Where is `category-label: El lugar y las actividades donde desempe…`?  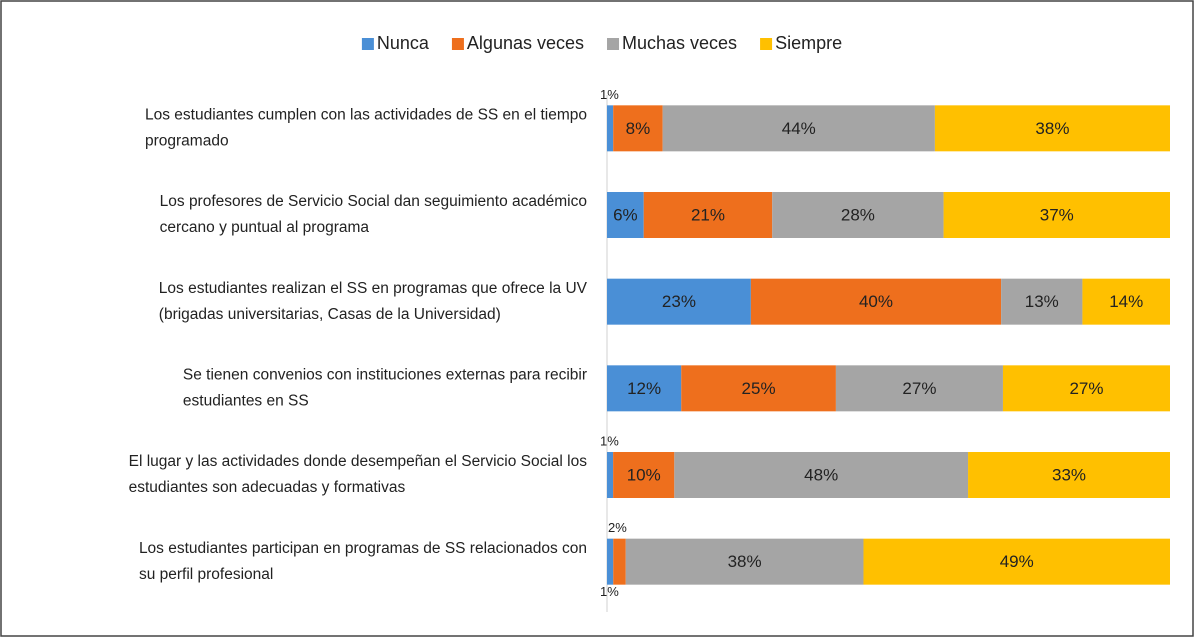
category-label: El lugar y las actividades donde desempe… is located at coordinates (358, 461).